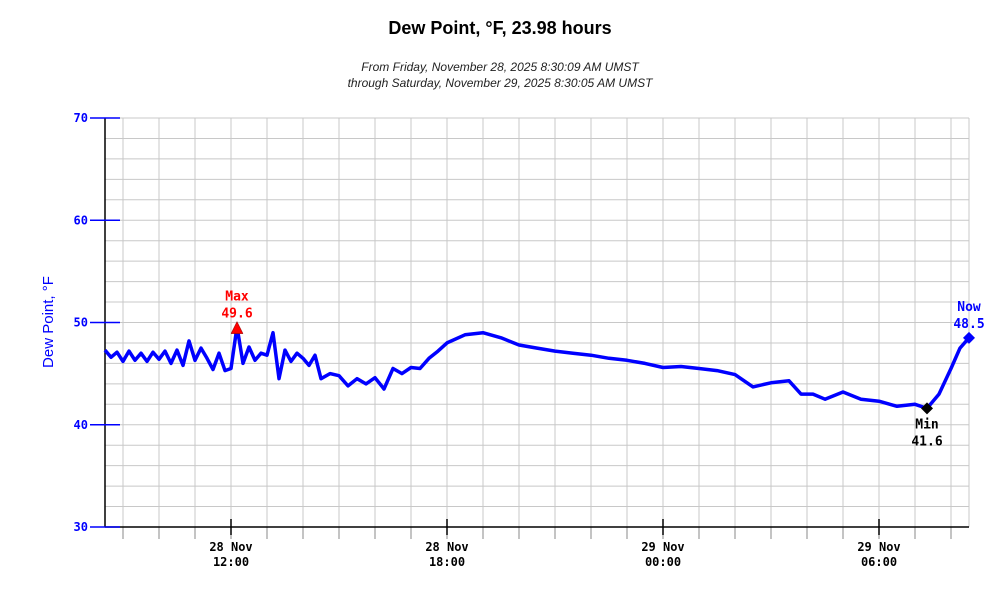 The image size is (1000, 600). I want to click on y-tick-label: 30, so click(81, 527).